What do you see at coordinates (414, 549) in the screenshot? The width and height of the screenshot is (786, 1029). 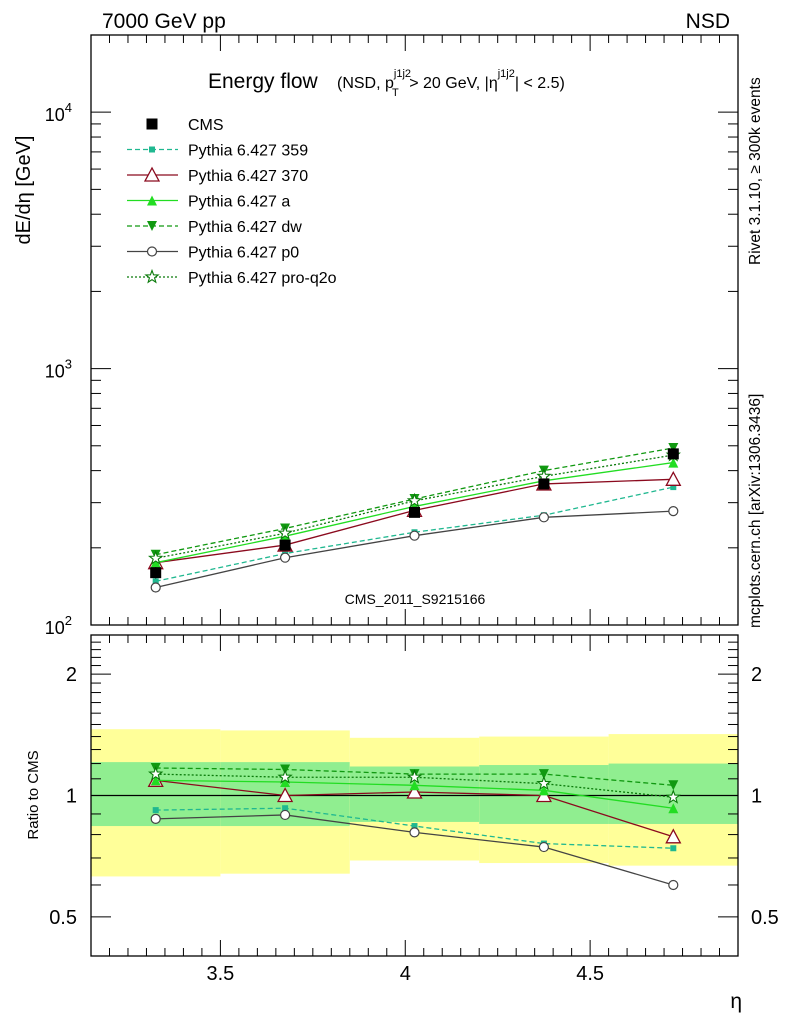 I see `series-line-pp0` at bounding box center [414, 549].